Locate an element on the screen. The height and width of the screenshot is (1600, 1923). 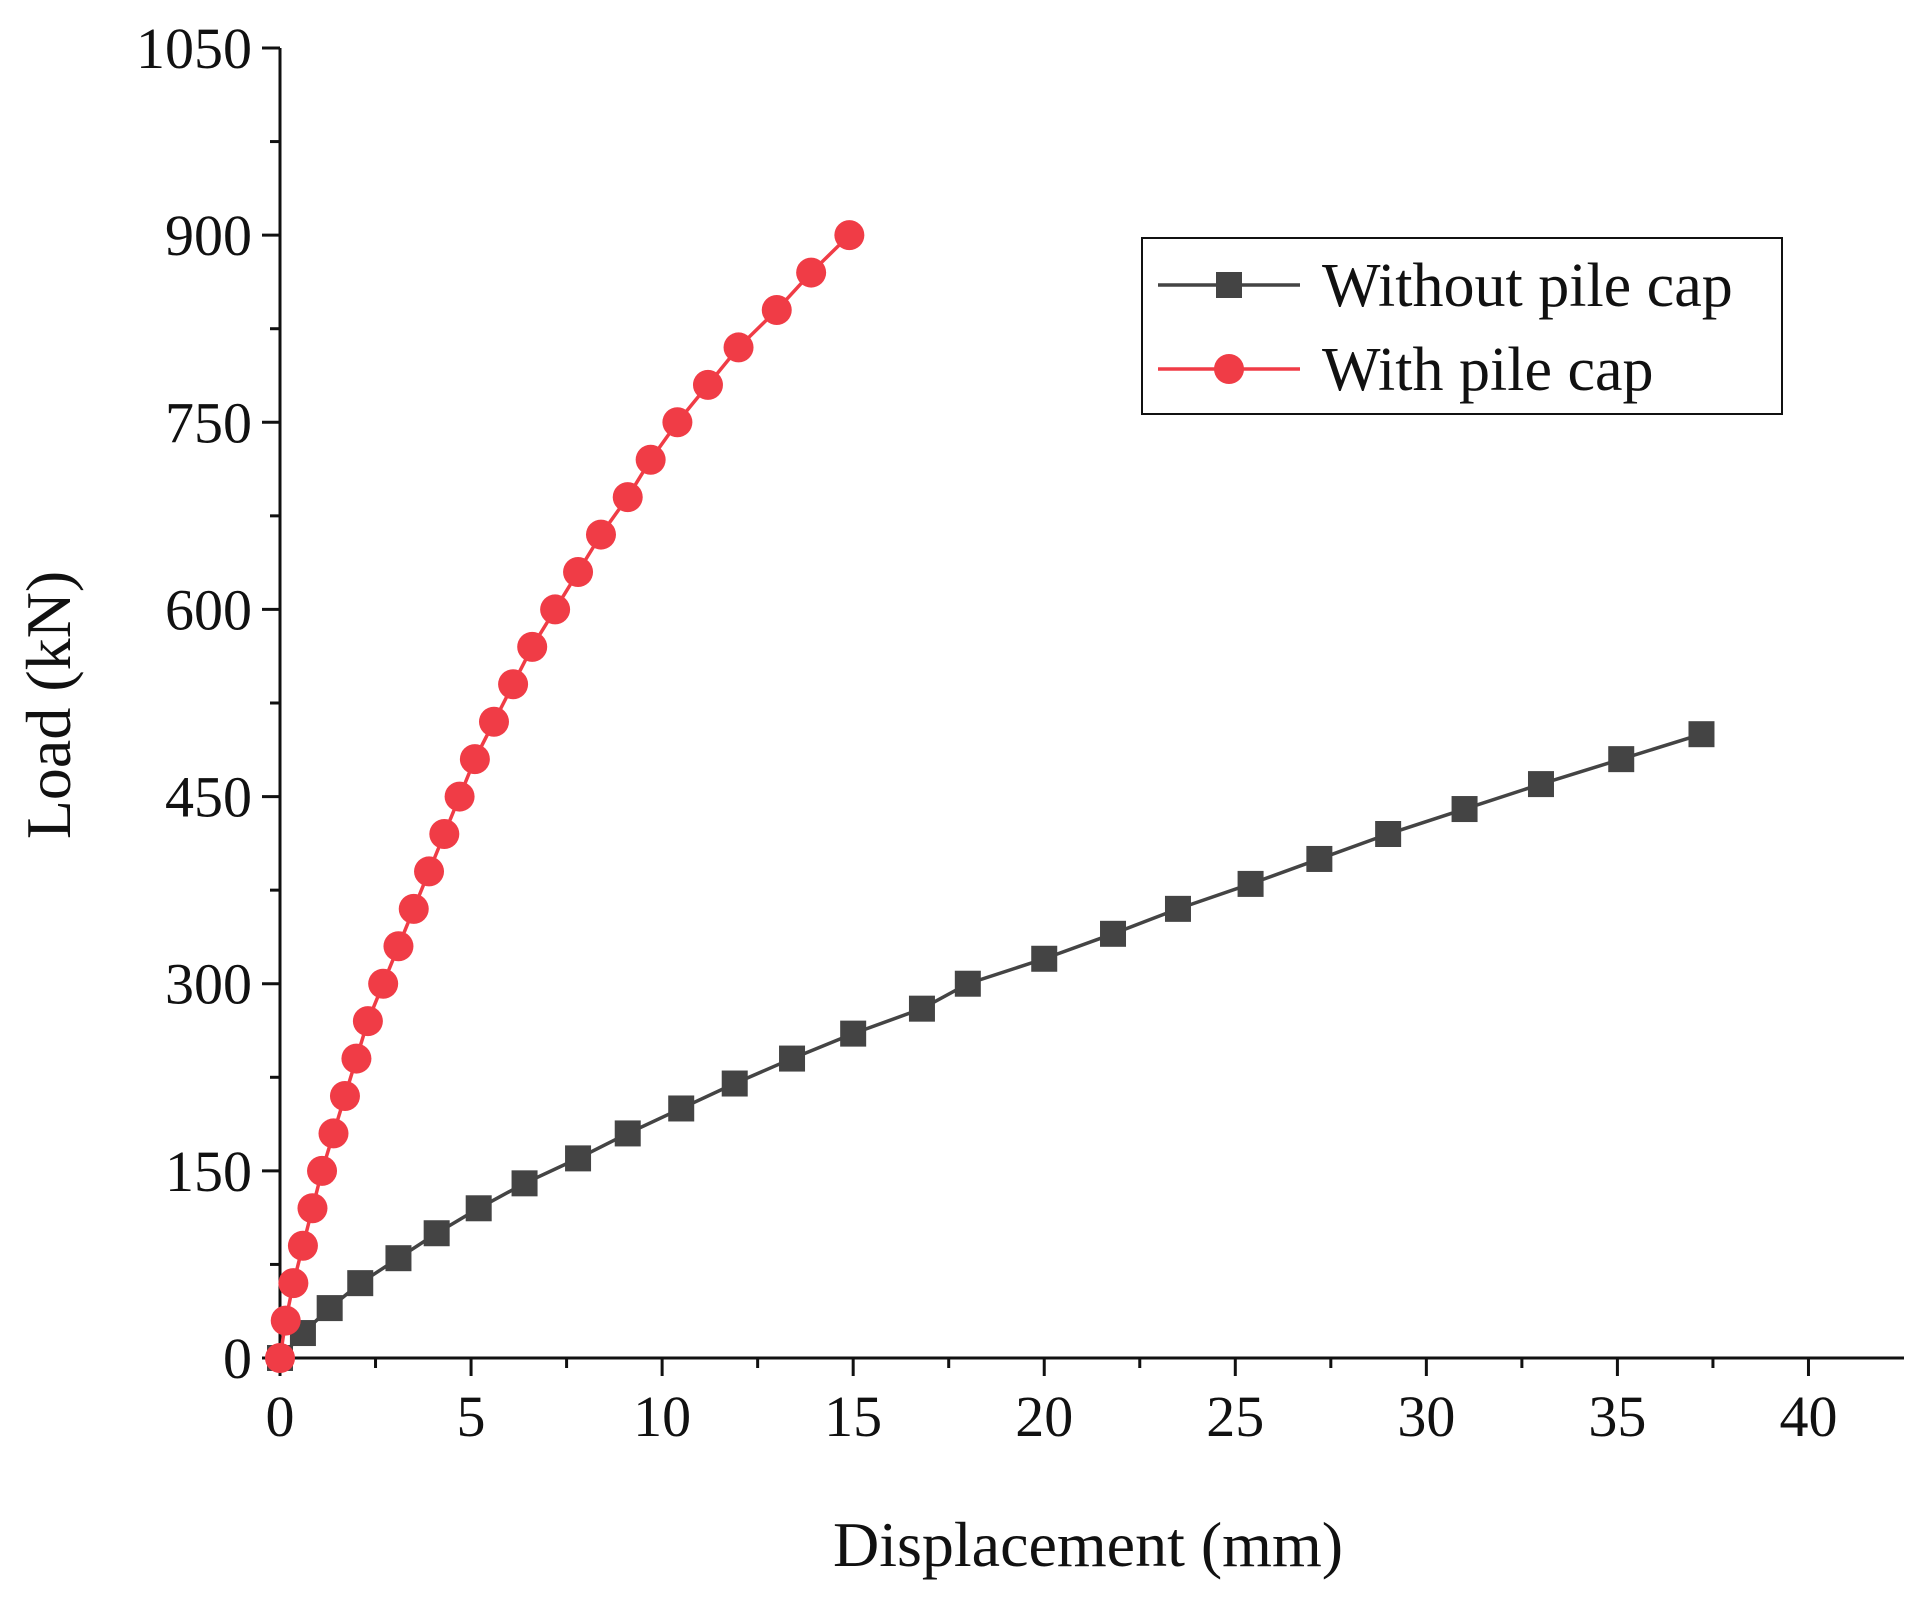
x-tick-label: 30 is located at coordinates (1426, 1416).